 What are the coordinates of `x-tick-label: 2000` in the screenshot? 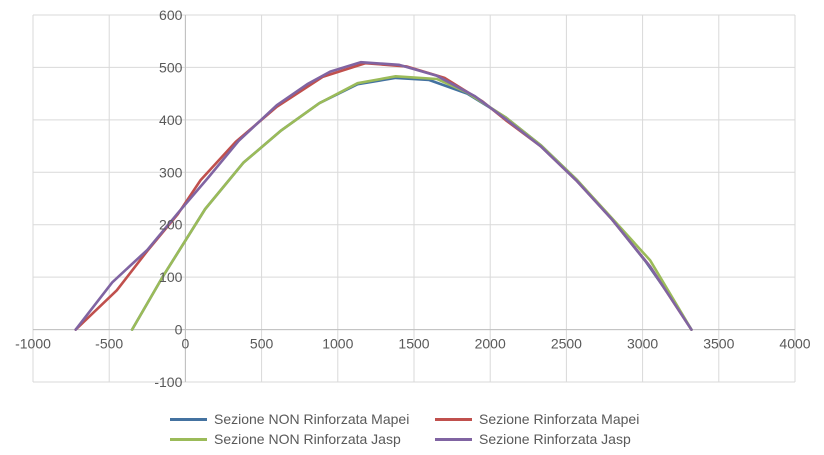 It's located at (490, 344).